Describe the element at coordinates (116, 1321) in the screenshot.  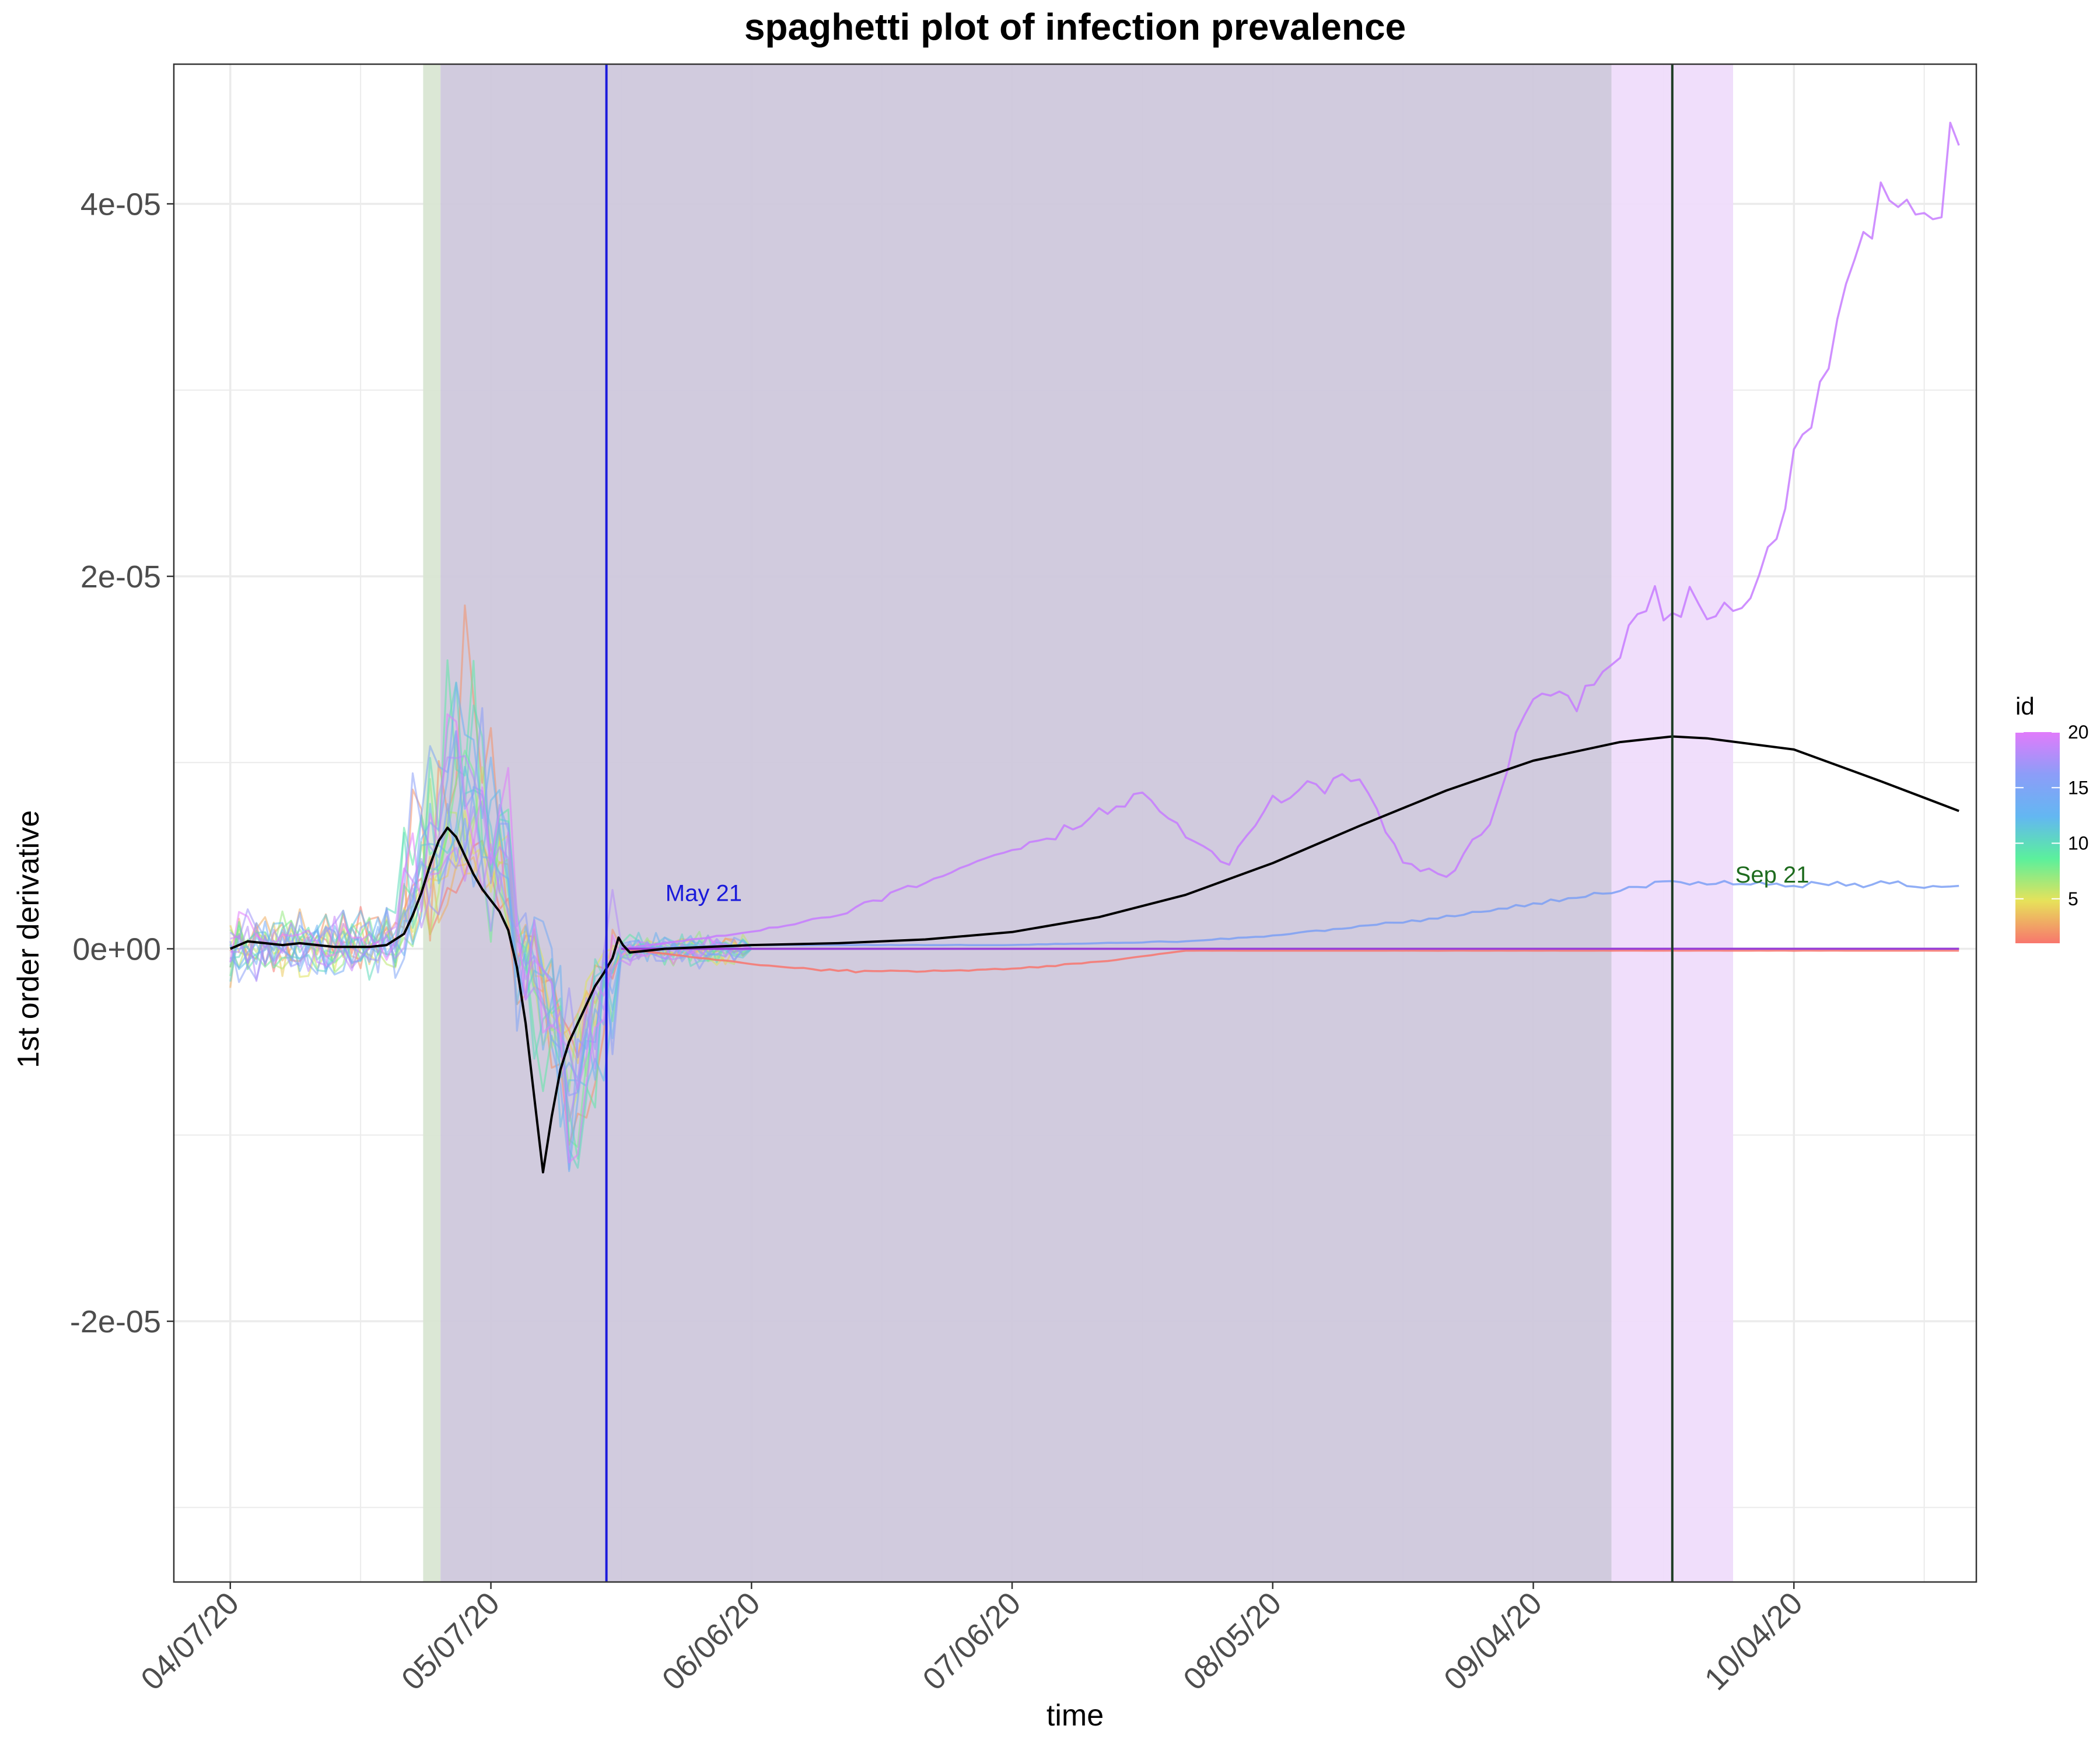
I see `y-tick-label: -2e-05` at that location.